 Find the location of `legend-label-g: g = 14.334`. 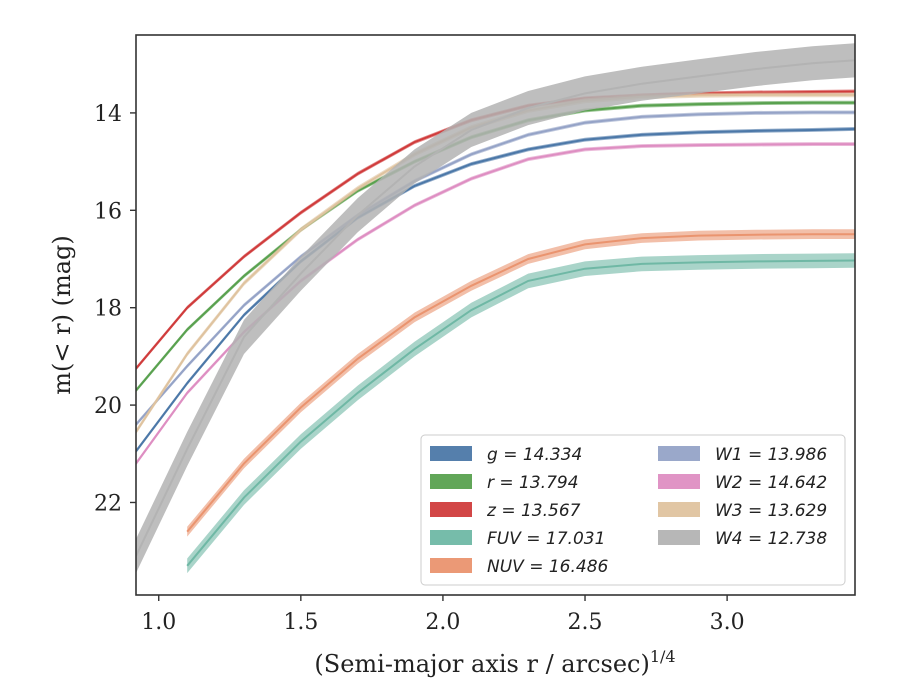

legend-label-g: g = 14.334 is located at coordinates (534, 455).